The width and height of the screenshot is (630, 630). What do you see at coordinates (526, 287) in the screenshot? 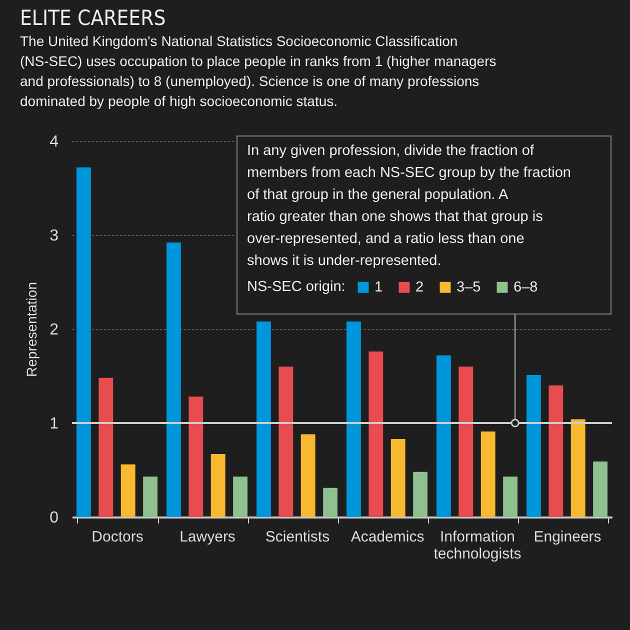
I see `legend-label: 6–8` at bounding box center [526, 287].